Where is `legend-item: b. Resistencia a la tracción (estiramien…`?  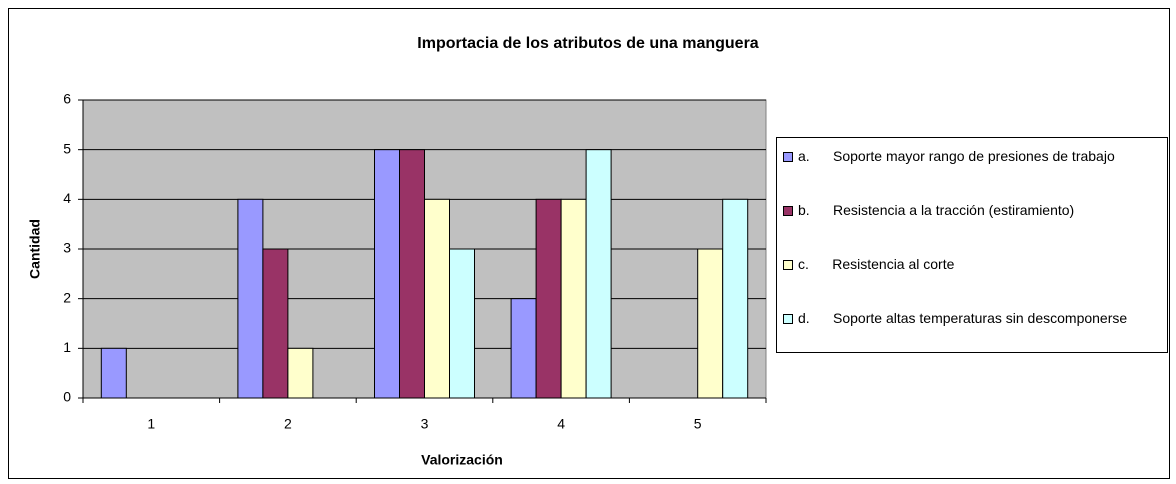 legend-item: b. Resistencia a la tracción (estiramien… is located at coordinates (973, 210).